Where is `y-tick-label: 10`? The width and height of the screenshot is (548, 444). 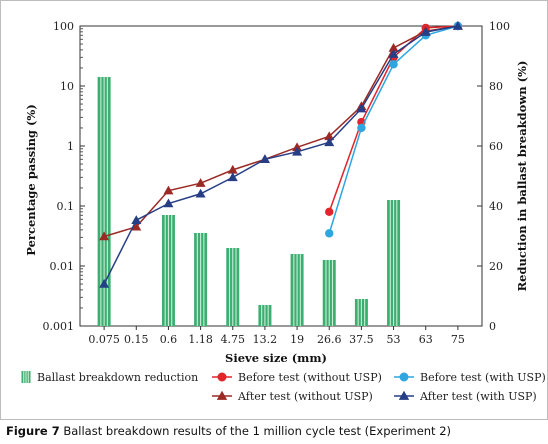
y-tick-label: 10 is located at coordinates (67, 86).